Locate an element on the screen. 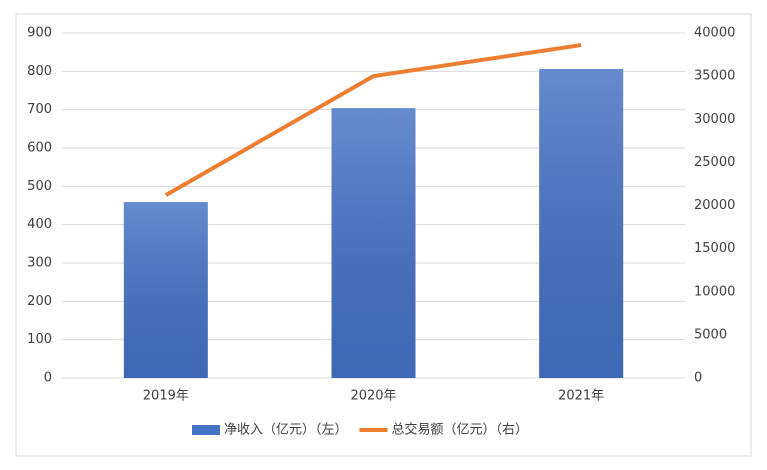  y2-tick-label: 0 is located at coordinates (698, 378).